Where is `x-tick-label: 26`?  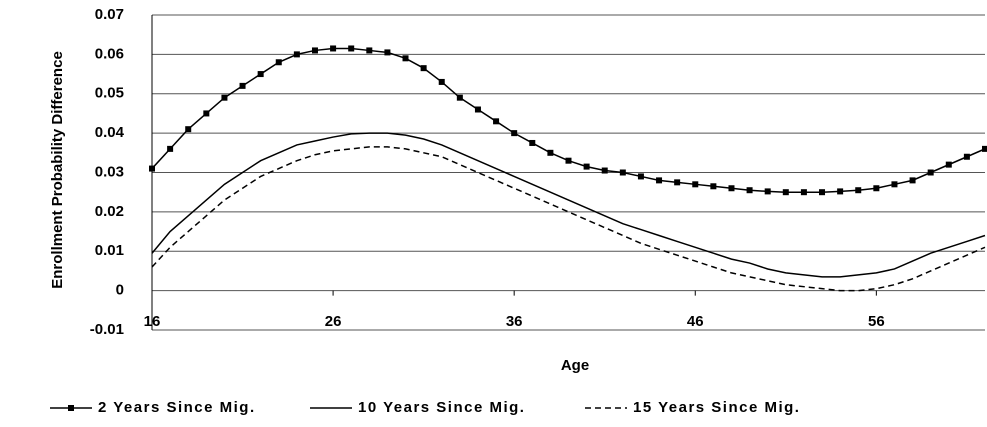 x-tick-label: 26 is located at coordinates (333, 321).